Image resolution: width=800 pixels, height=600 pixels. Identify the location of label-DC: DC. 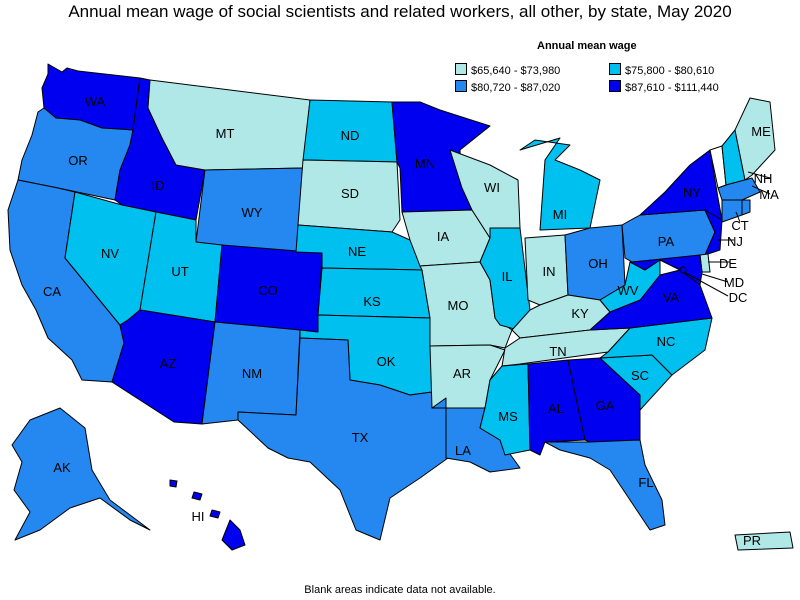
(738, 297).